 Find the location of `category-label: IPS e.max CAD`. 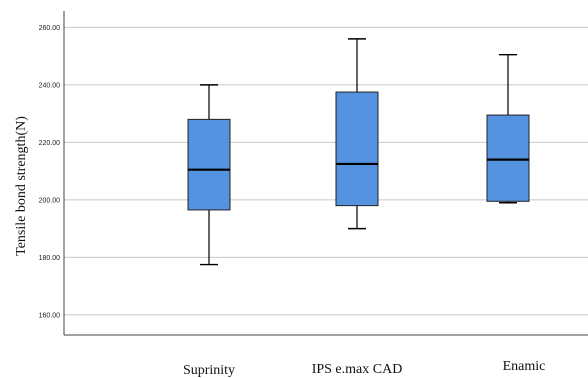

category-label: IPS e.max CAD is located at coordinates (357, 369).